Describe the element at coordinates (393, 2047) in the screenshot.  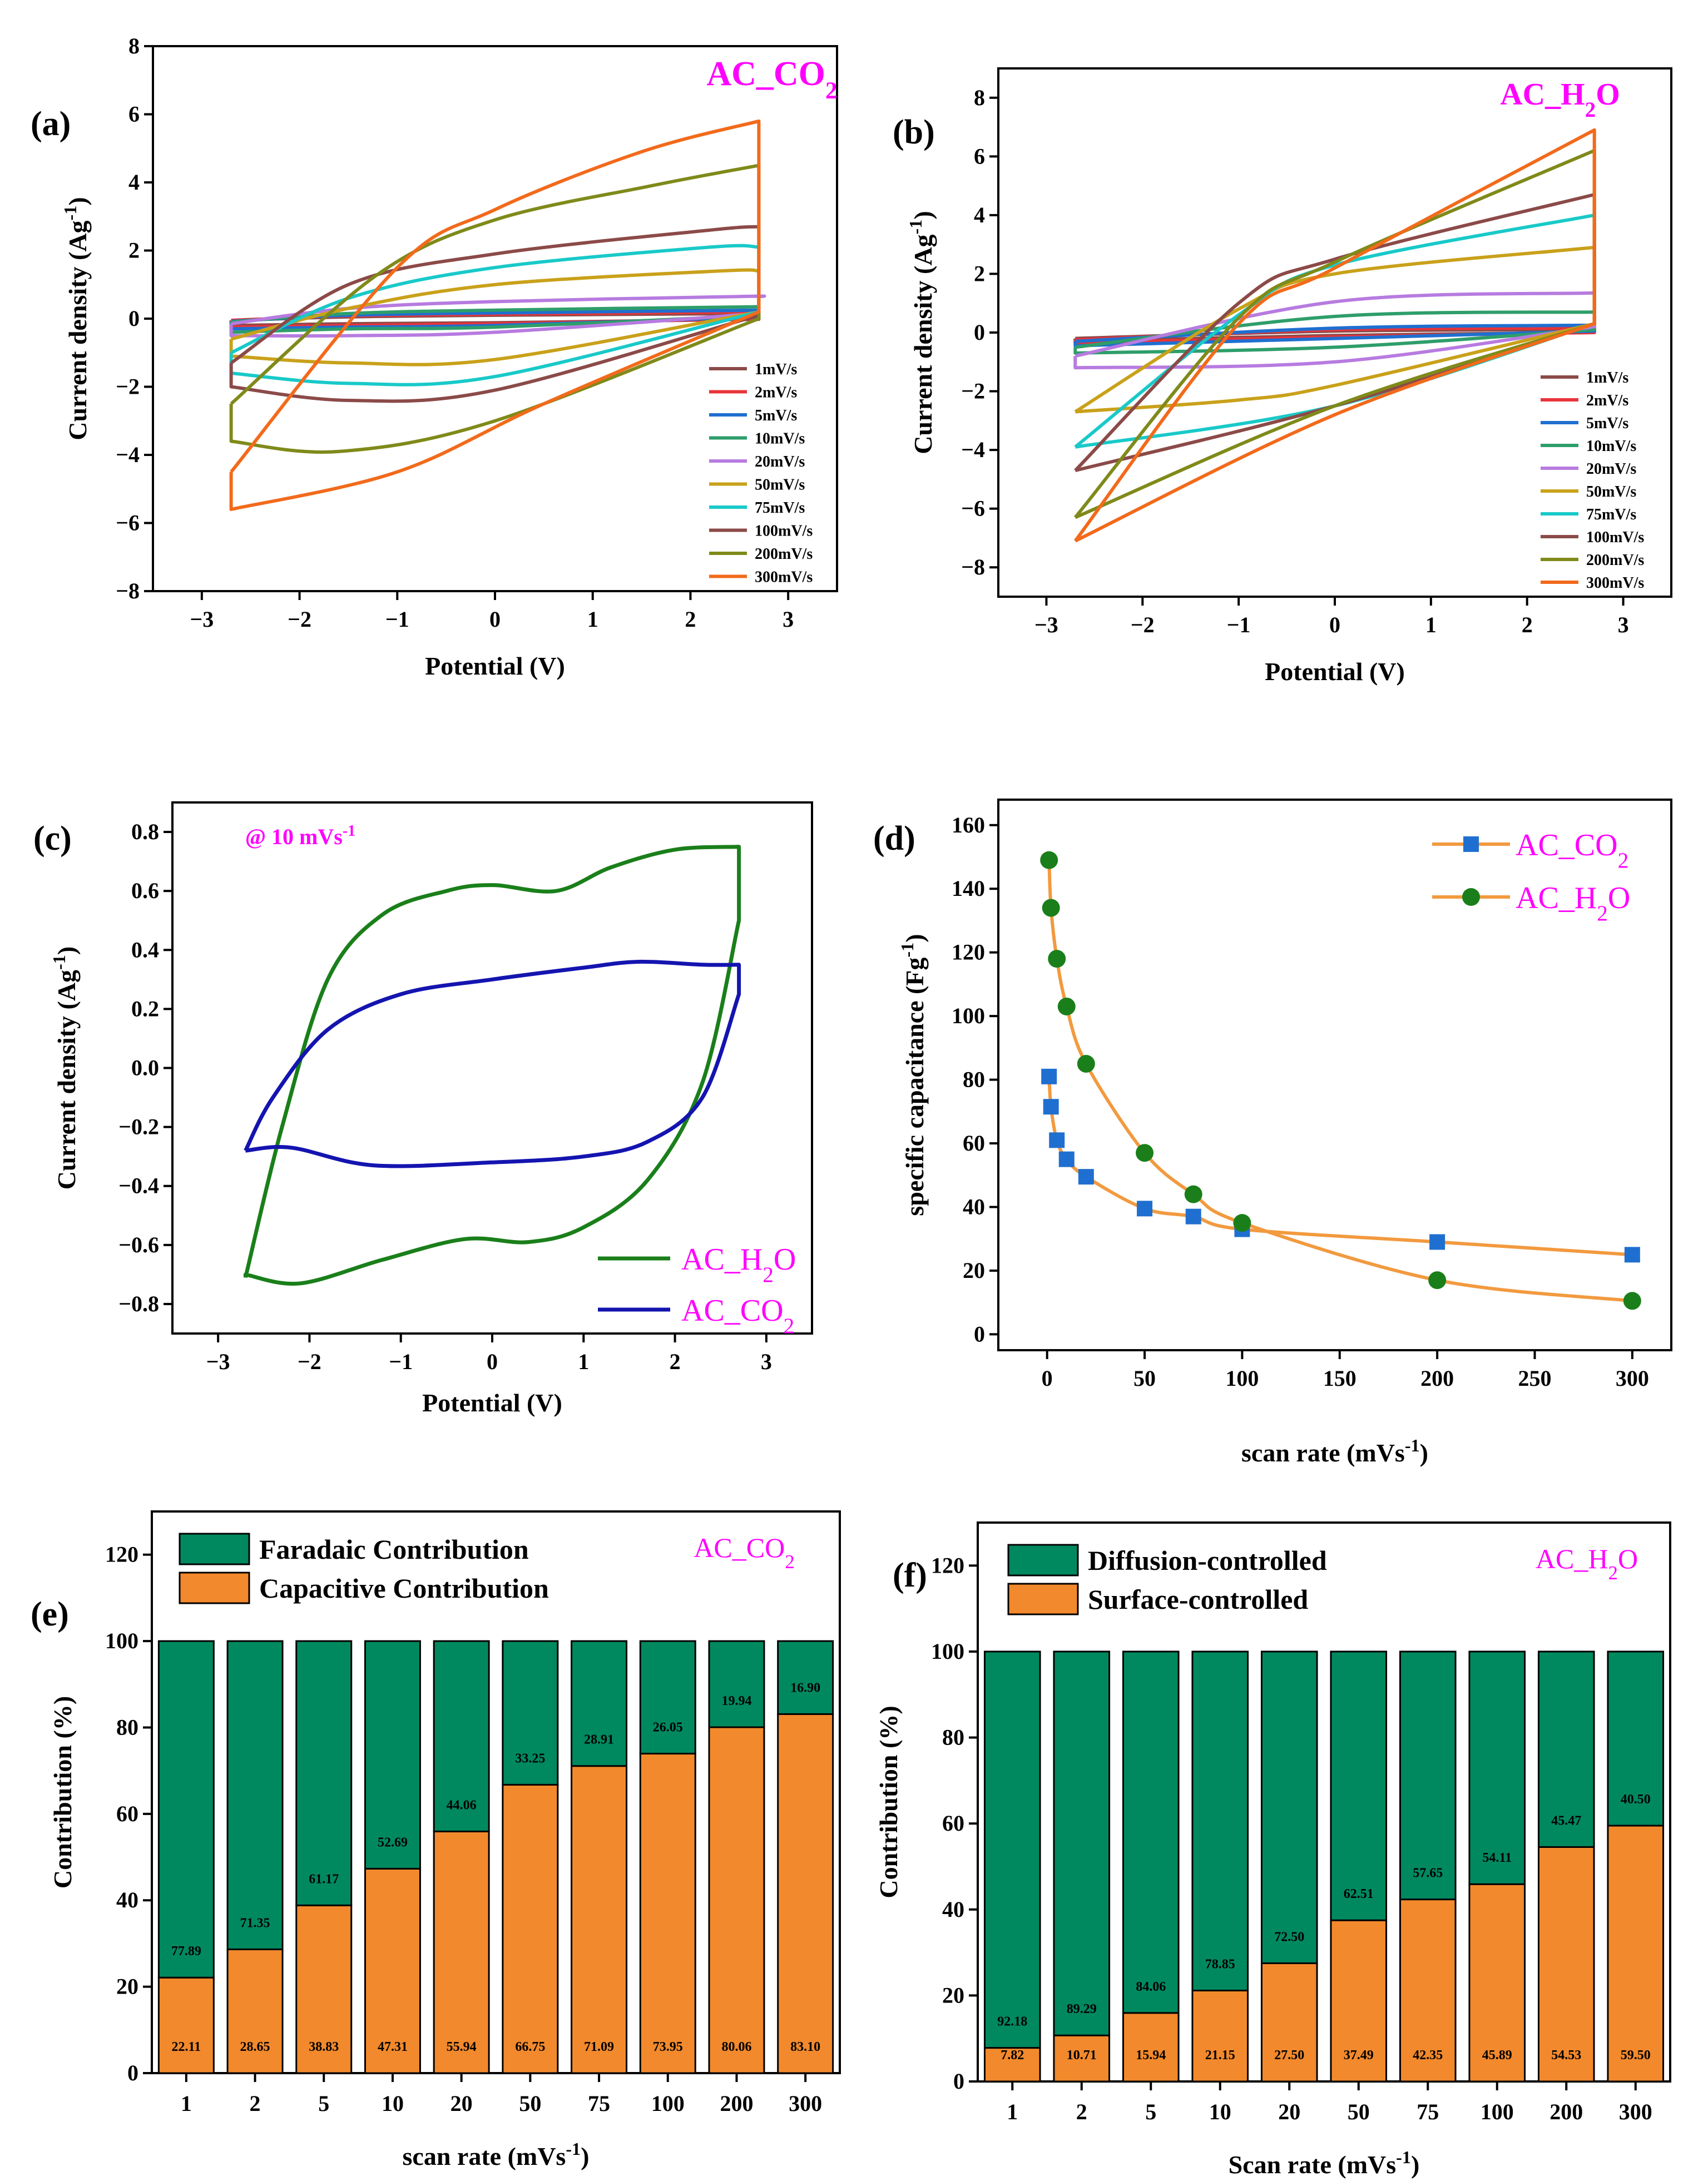
I see `bar-value-lower: 47.31` at that location.